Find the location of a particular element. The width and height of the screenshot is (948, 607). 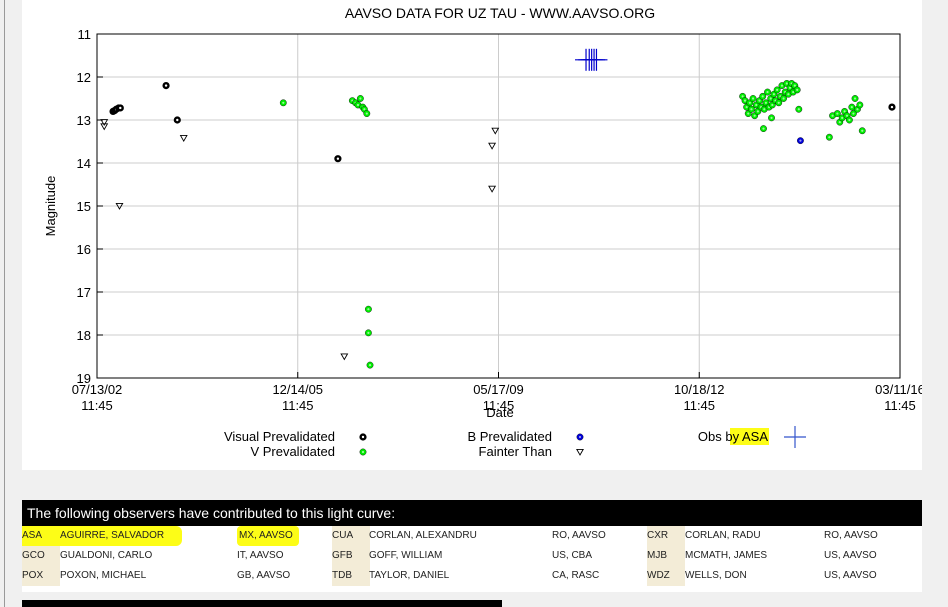

legend-entry: Visual Prevalidated is located at coordinates (295, 436).